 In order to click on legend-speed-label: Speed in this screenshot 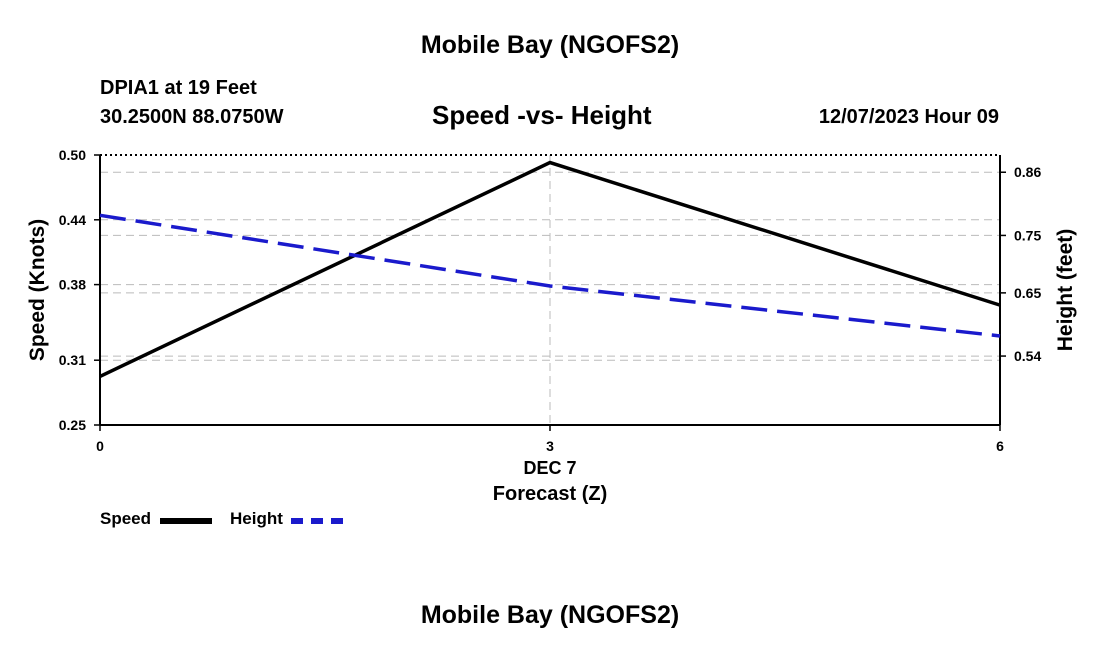, I will do `click(126, 518)`.